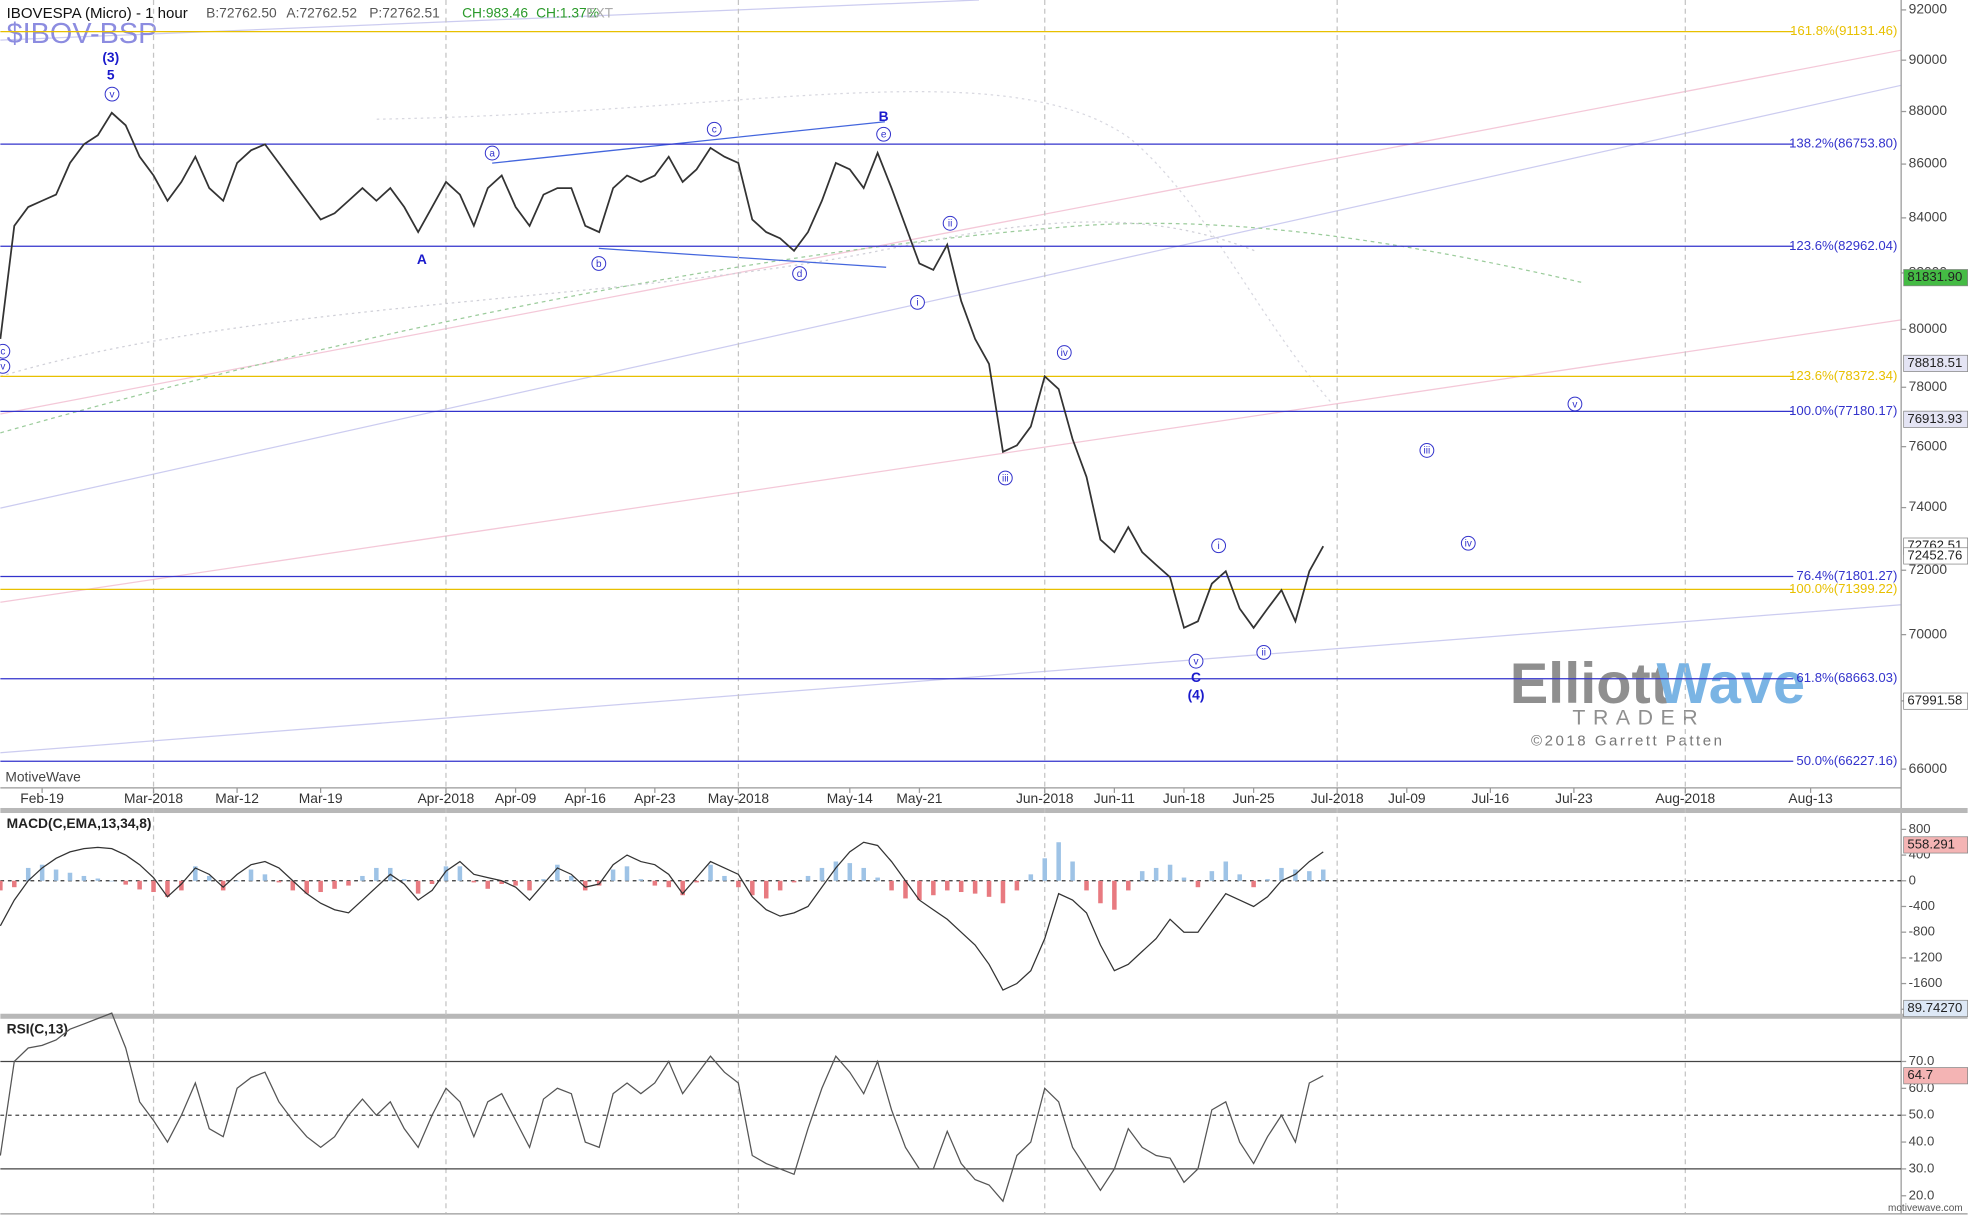 The image size is (1968, 1217). I want to click on wave-label: (3), so click(110, 57).